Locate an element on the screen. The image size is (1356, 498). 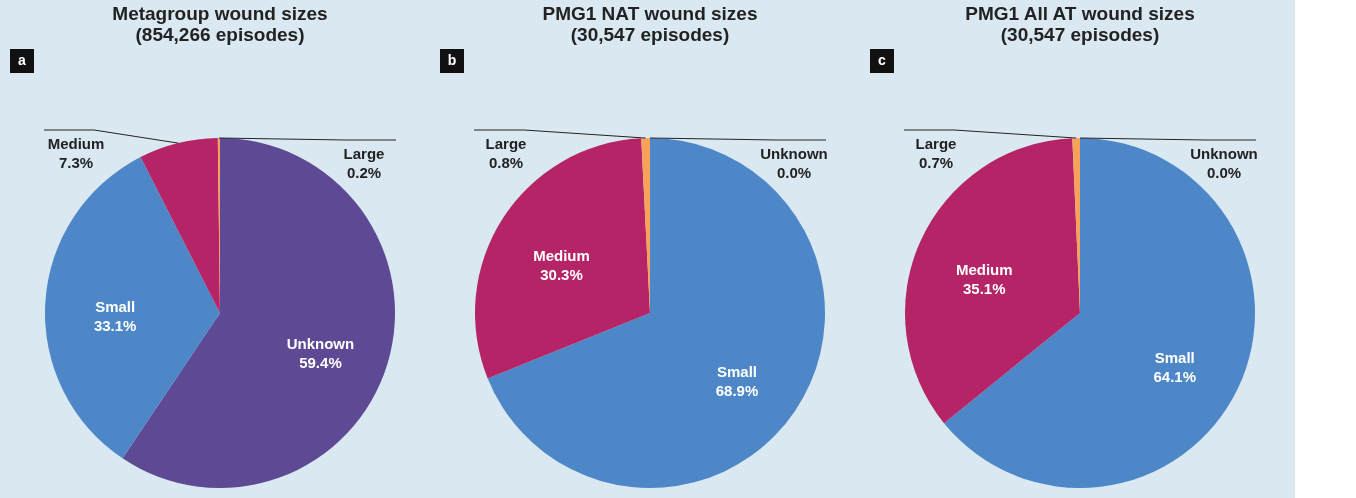
data-label: 0.2% is located at coordinates (364, 172).